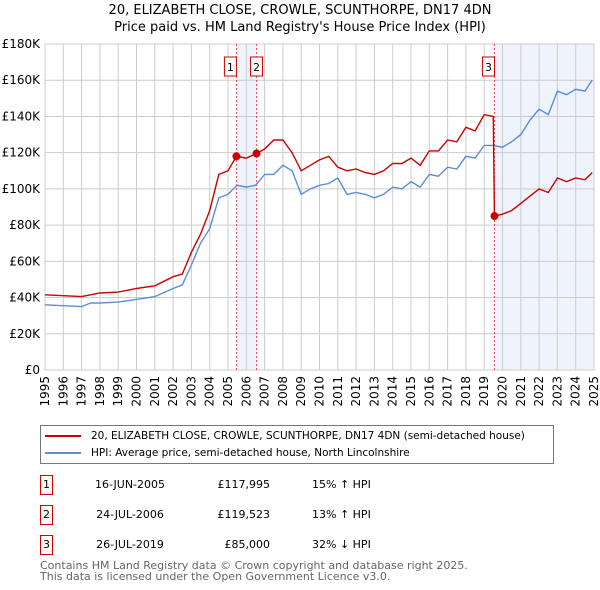 This screenshot has width=600, height=590. What do you see at coordinates (341, 484) in the screenshot?
I see `transaction-hpi: 15% ↑ HPI` at bounding box center [341, 484].